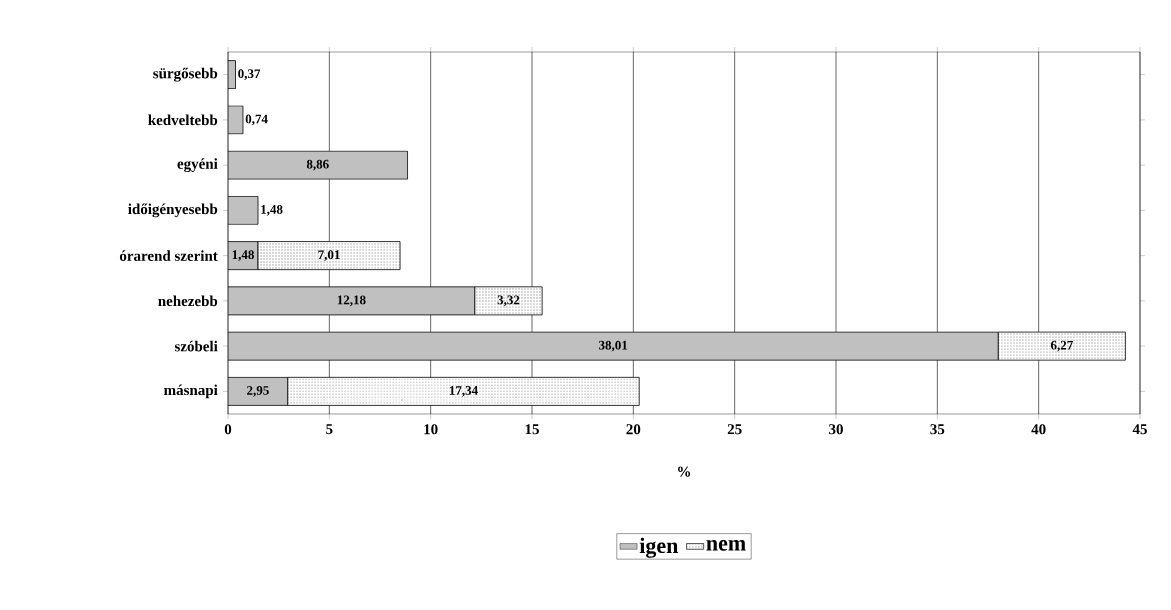 Image resolution: width=1171 pixels, height=610 pixels. What do you see at coordinates (329, 429) in the screenshot?
I see `x-tick-label: 5` at bounding box center [329, 429].